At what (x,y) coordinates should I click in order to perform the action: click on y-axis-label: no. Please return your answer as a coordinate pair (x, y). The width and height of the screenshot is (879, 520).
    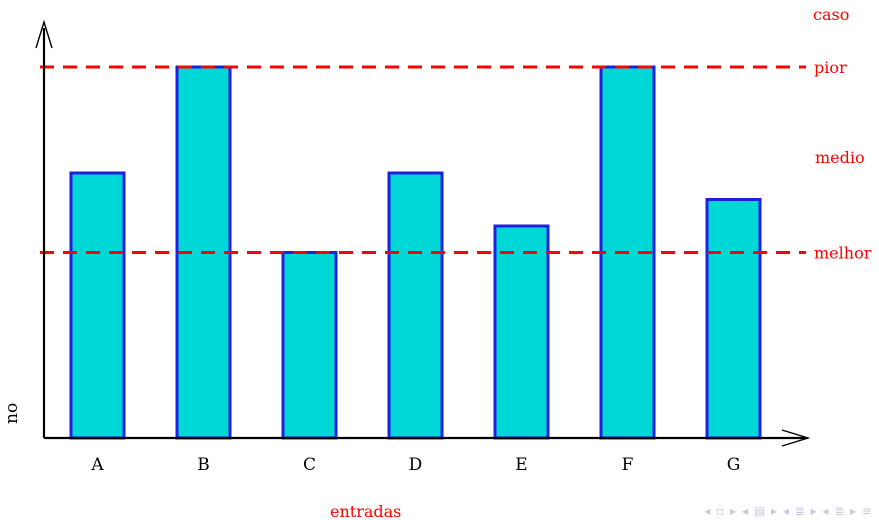
    Looking at the image, I should click on (12, 413).